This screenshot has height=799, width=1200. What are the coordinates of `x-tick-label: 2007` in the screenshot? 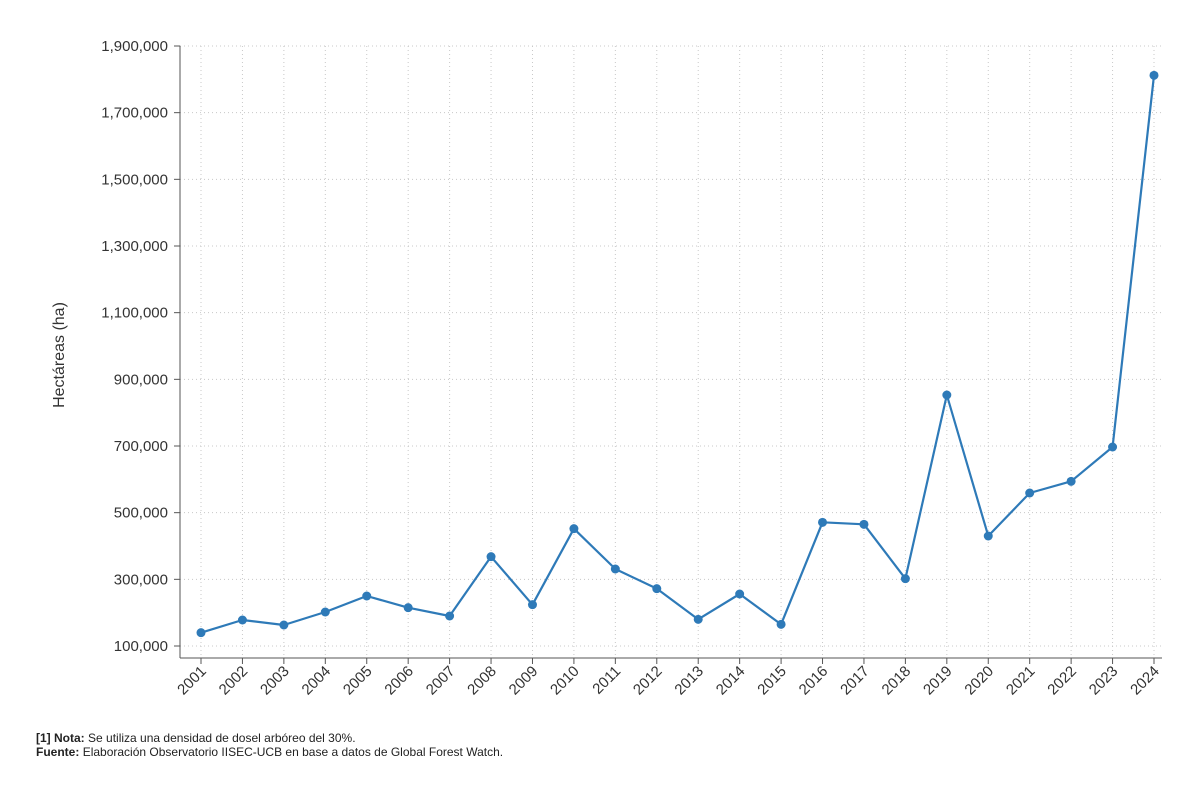 It's located at (441, 681).